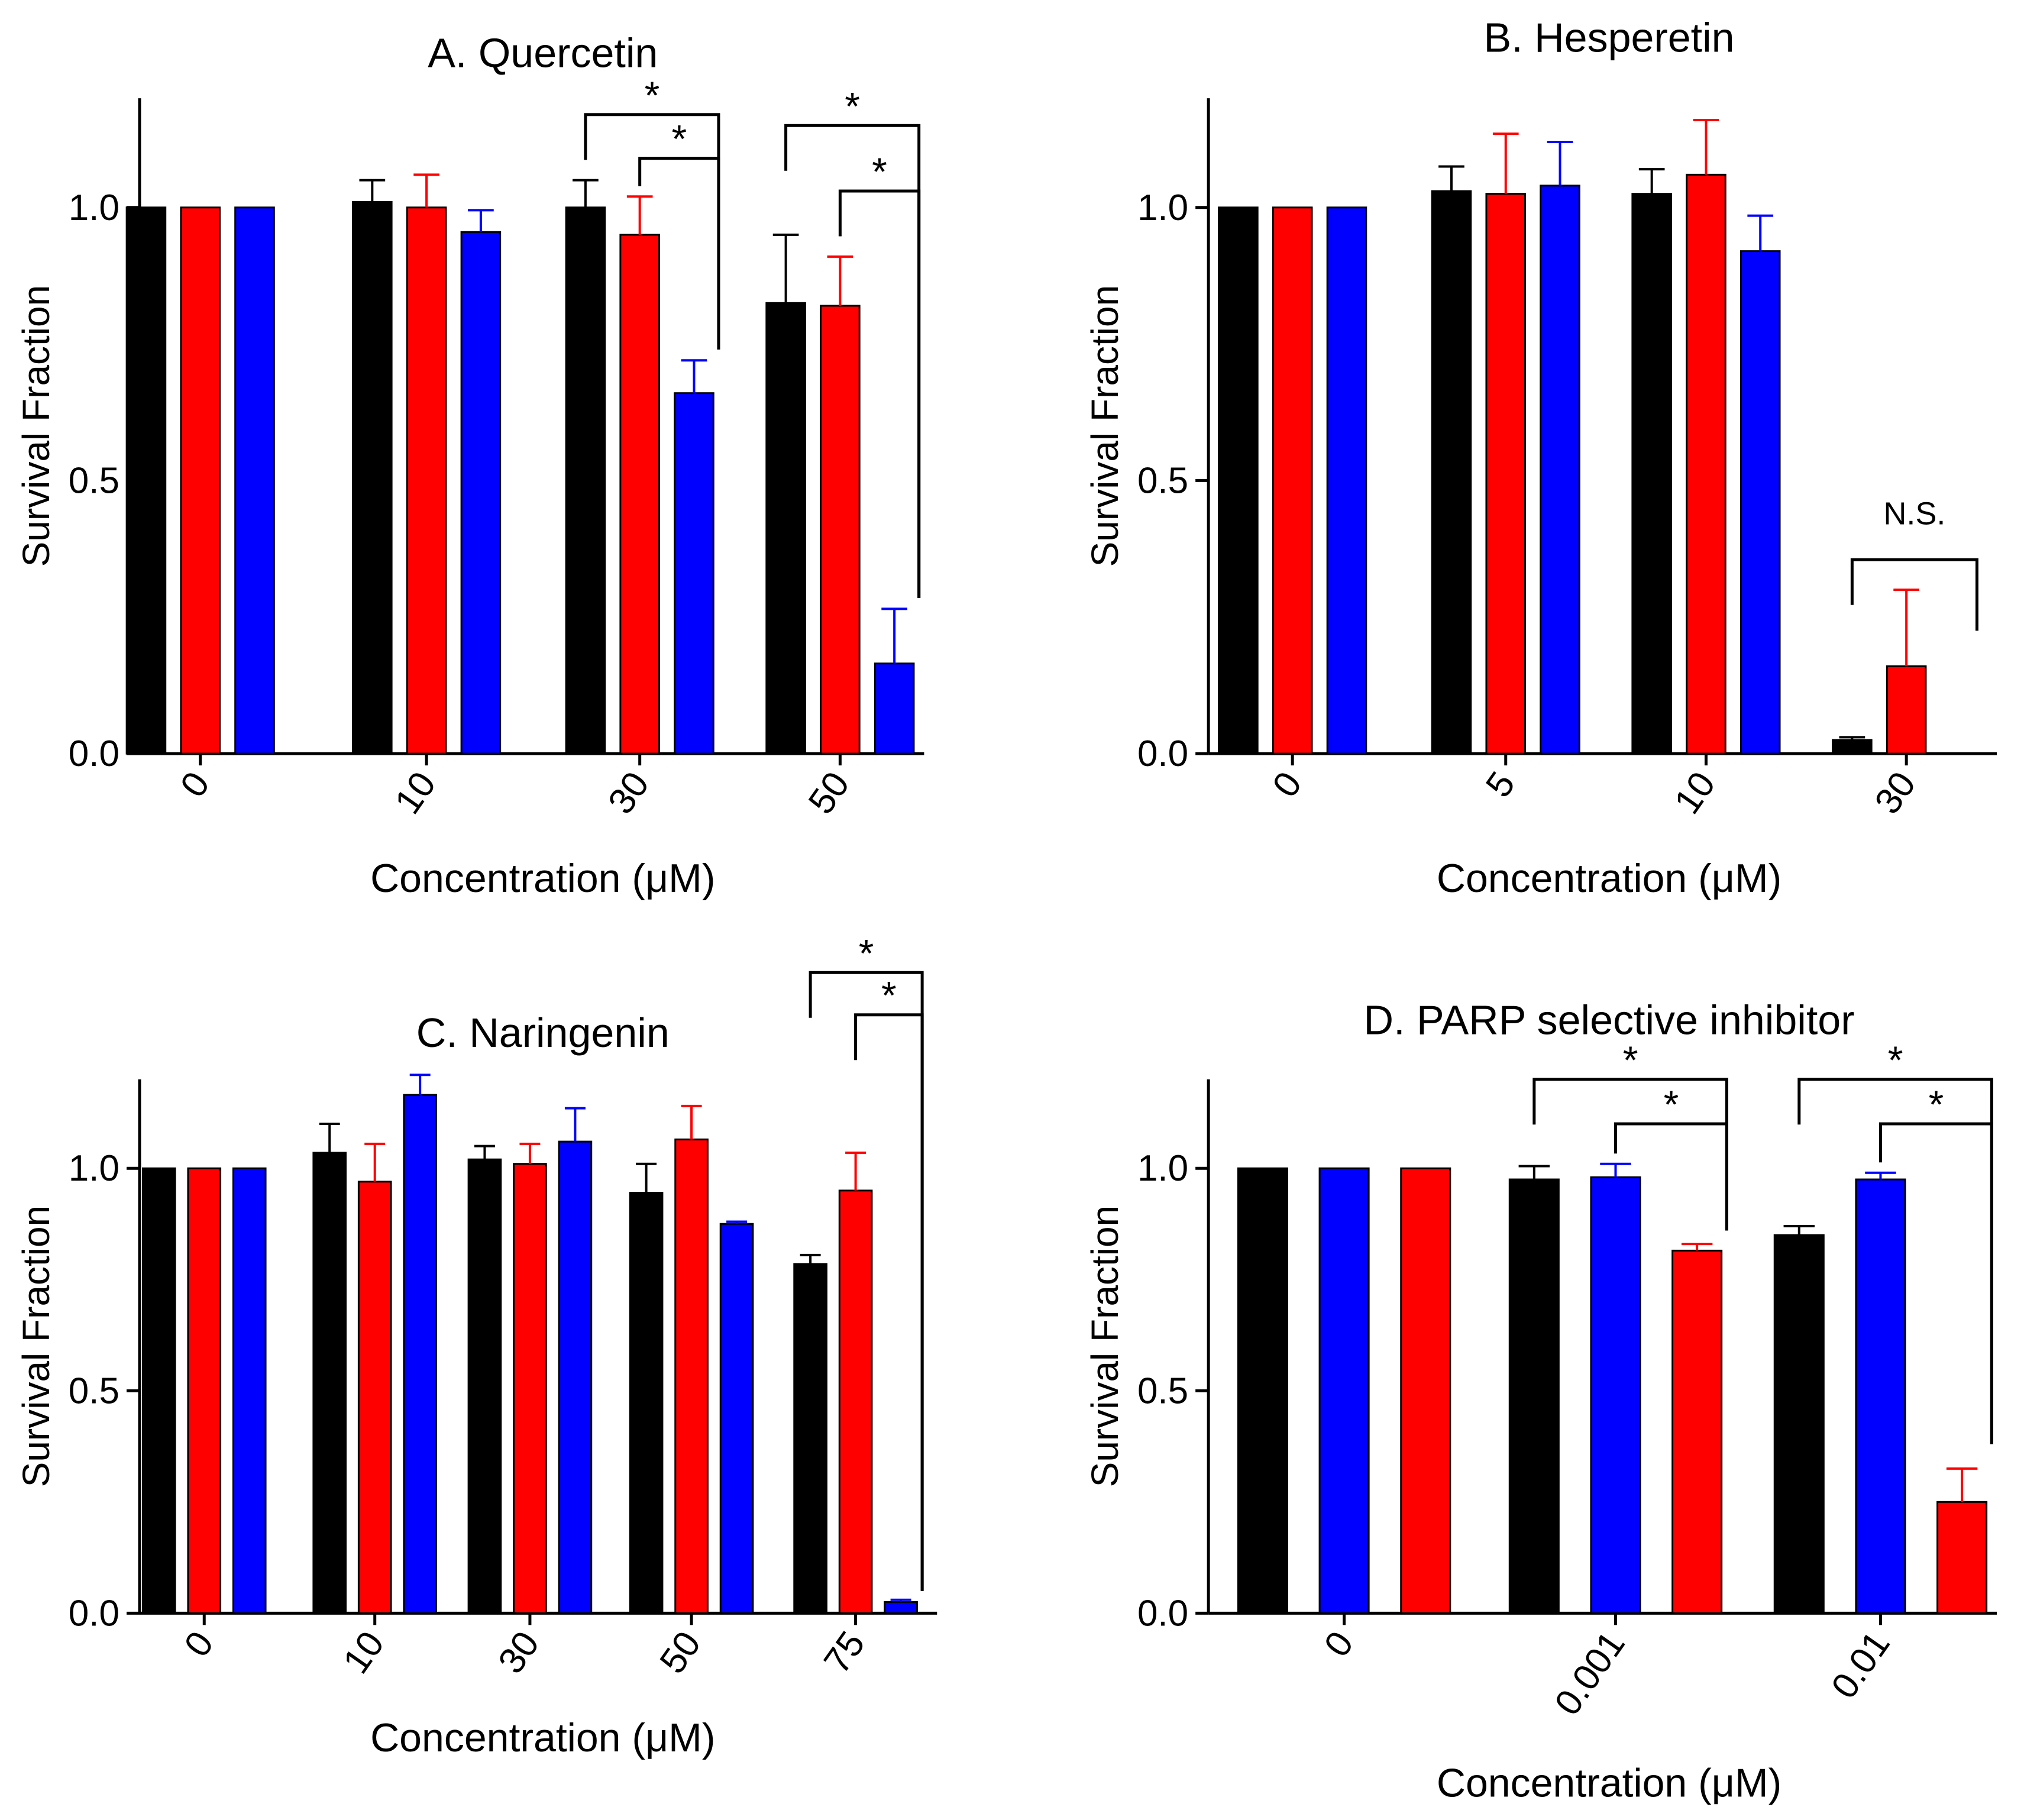  Describe the element at coordinates (543, 53) in the screenshot. I see `chart-title: A. Quercetin` at that location.